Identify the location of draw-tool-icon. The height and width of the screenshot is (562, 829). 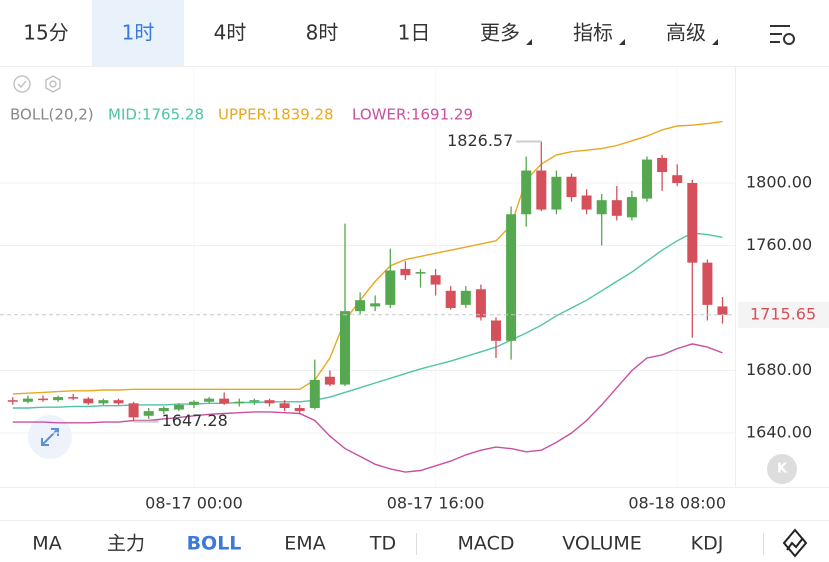
(795, 543).